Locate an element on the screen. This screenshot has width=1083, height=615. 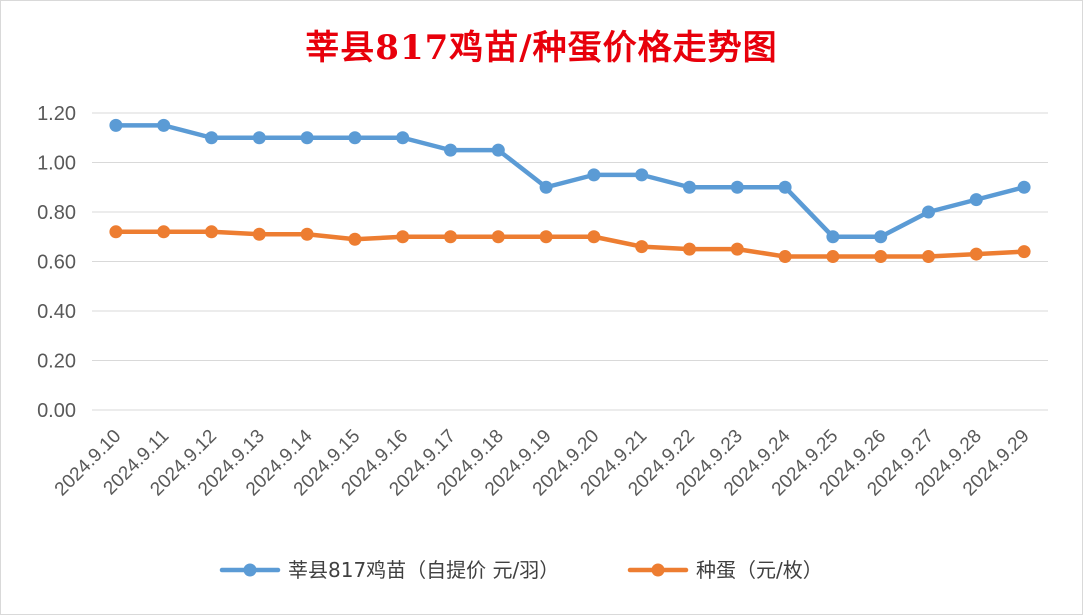
legend-label: 莘县817鸡苗（自提价 元/羽） is located at coordinates (423, 570).